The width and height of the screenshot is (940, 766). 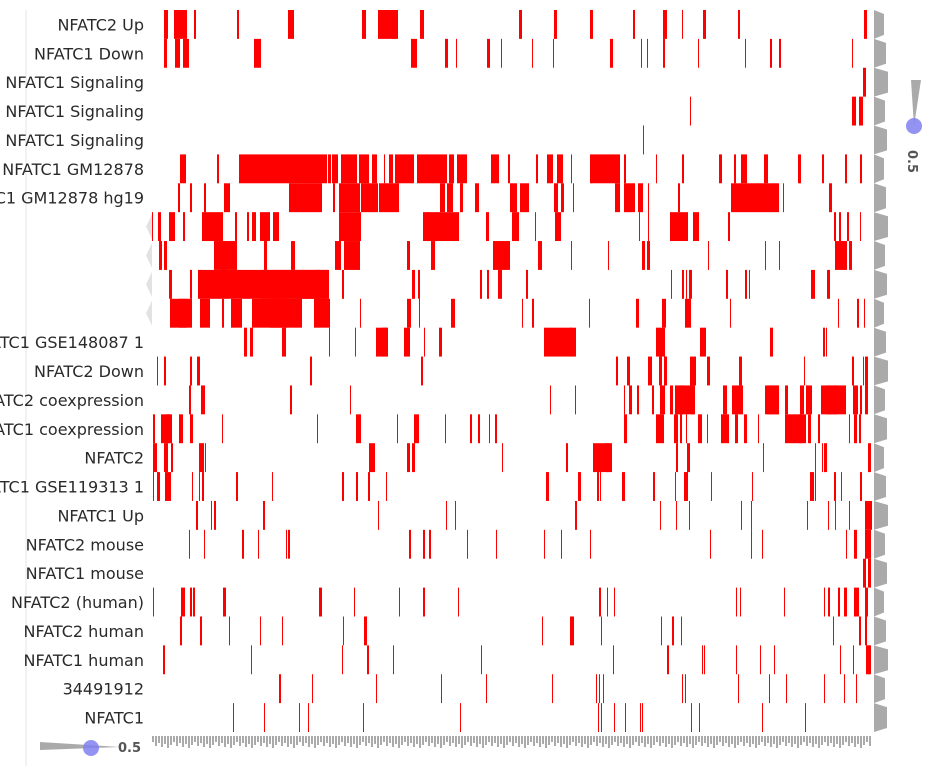 I want to click on row-strip-segment, so click(x=881, y=660).